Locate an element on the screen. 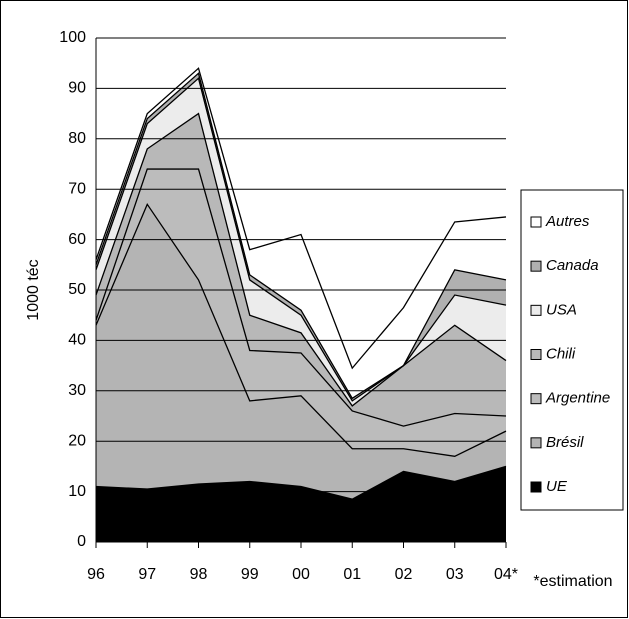 This screenshot has height=619, width=629. legend: UE Brésil Argentine Chili USA Canada Autres is located at coordinates (570, 354).